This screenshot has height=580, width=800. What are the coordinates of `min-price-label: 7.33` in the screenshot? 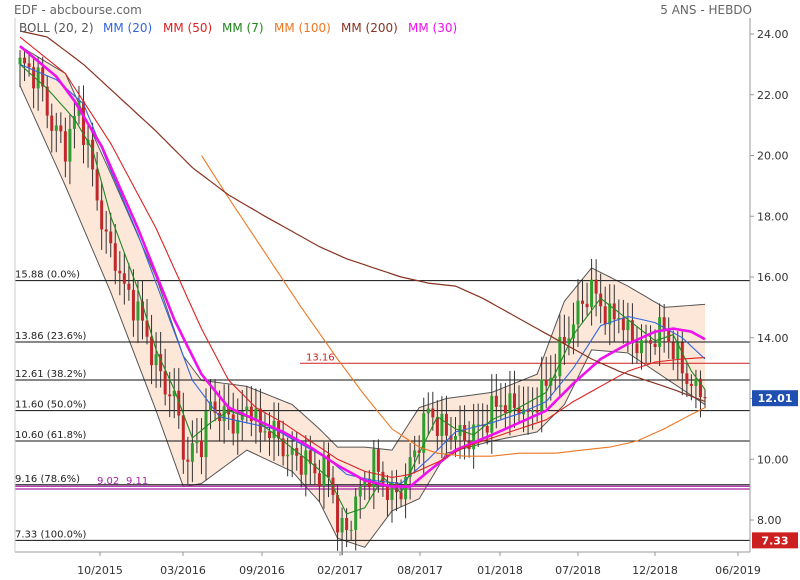 It's located at (774, 540).